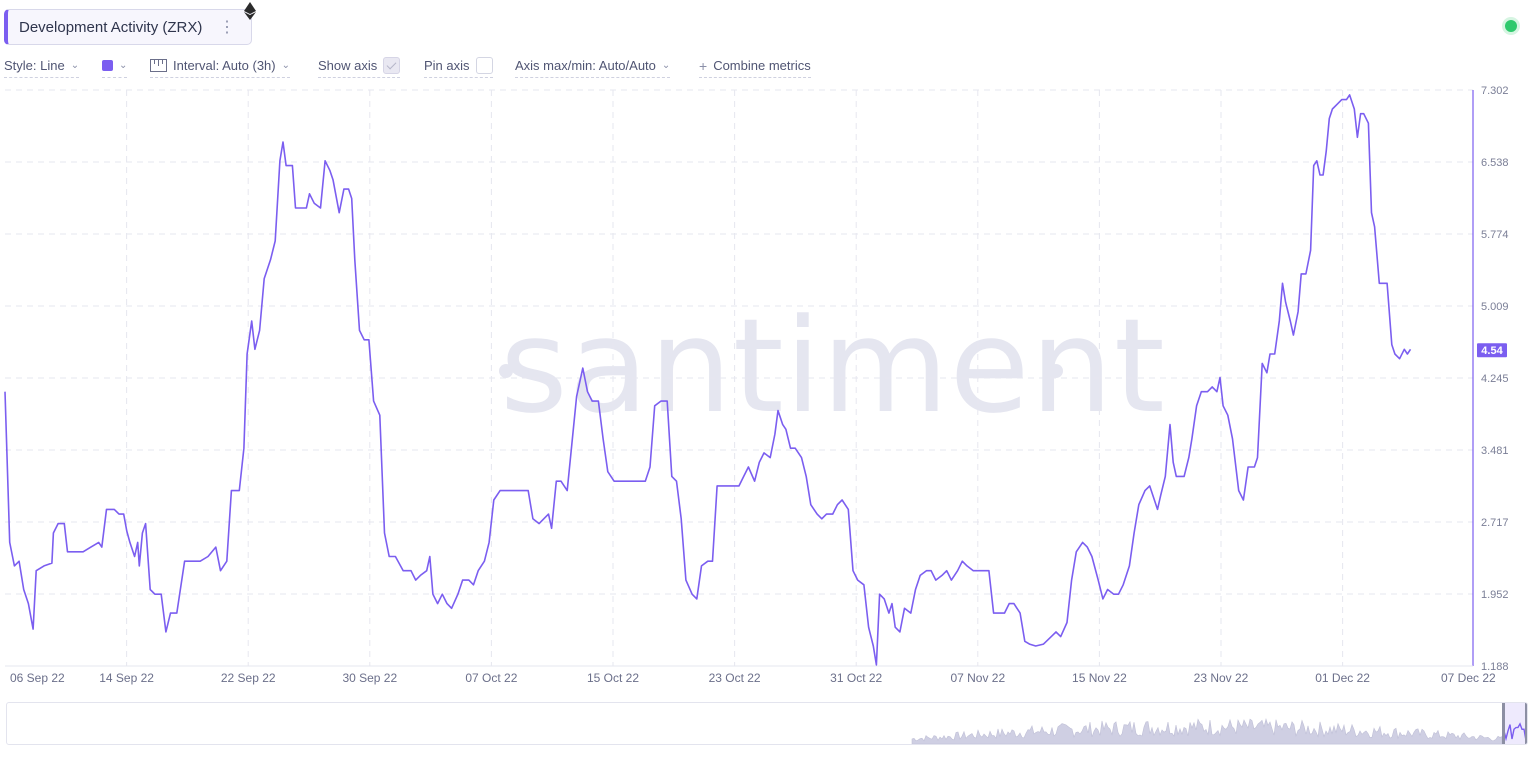  Describe the element at coordinates (1511, 26) in the screenshot. I see `status-dot-icon` at that location.